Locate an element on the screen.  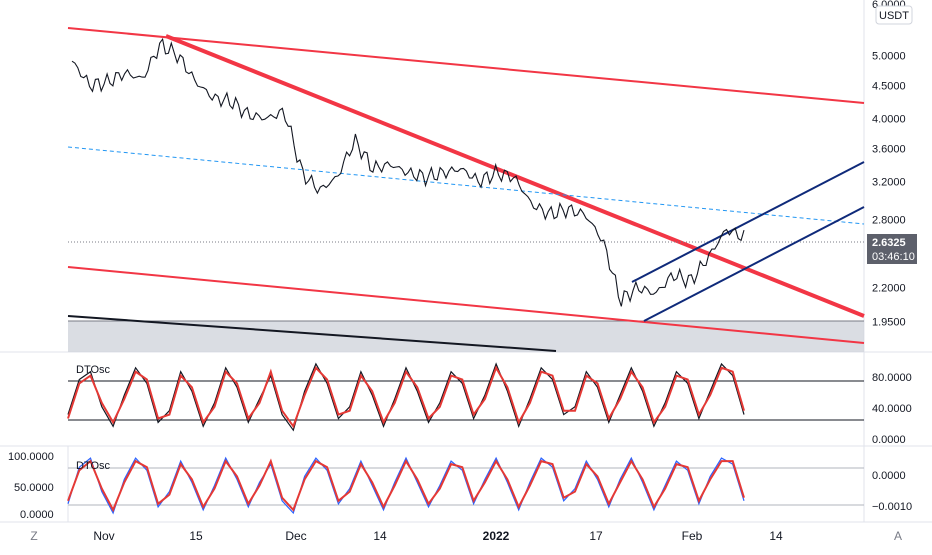
red-channel-upper is located at coordinates (466, 65).